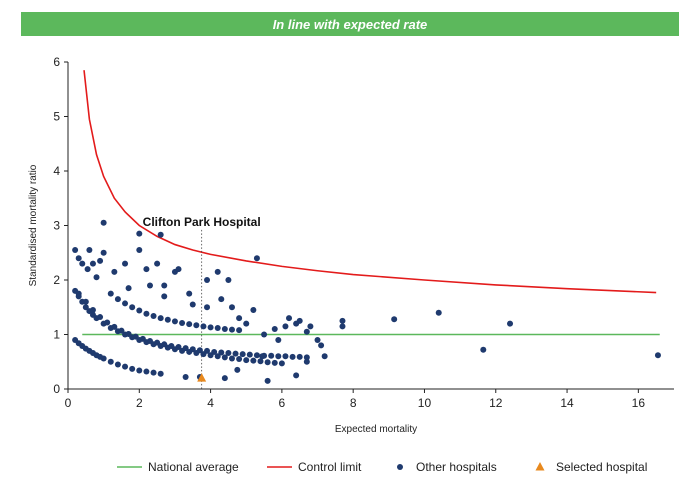 The image size is (700, 500). Describe the element at coordinates (350, 24) in the screenshot. I see `status-banner: In line with expected rate` at that location.